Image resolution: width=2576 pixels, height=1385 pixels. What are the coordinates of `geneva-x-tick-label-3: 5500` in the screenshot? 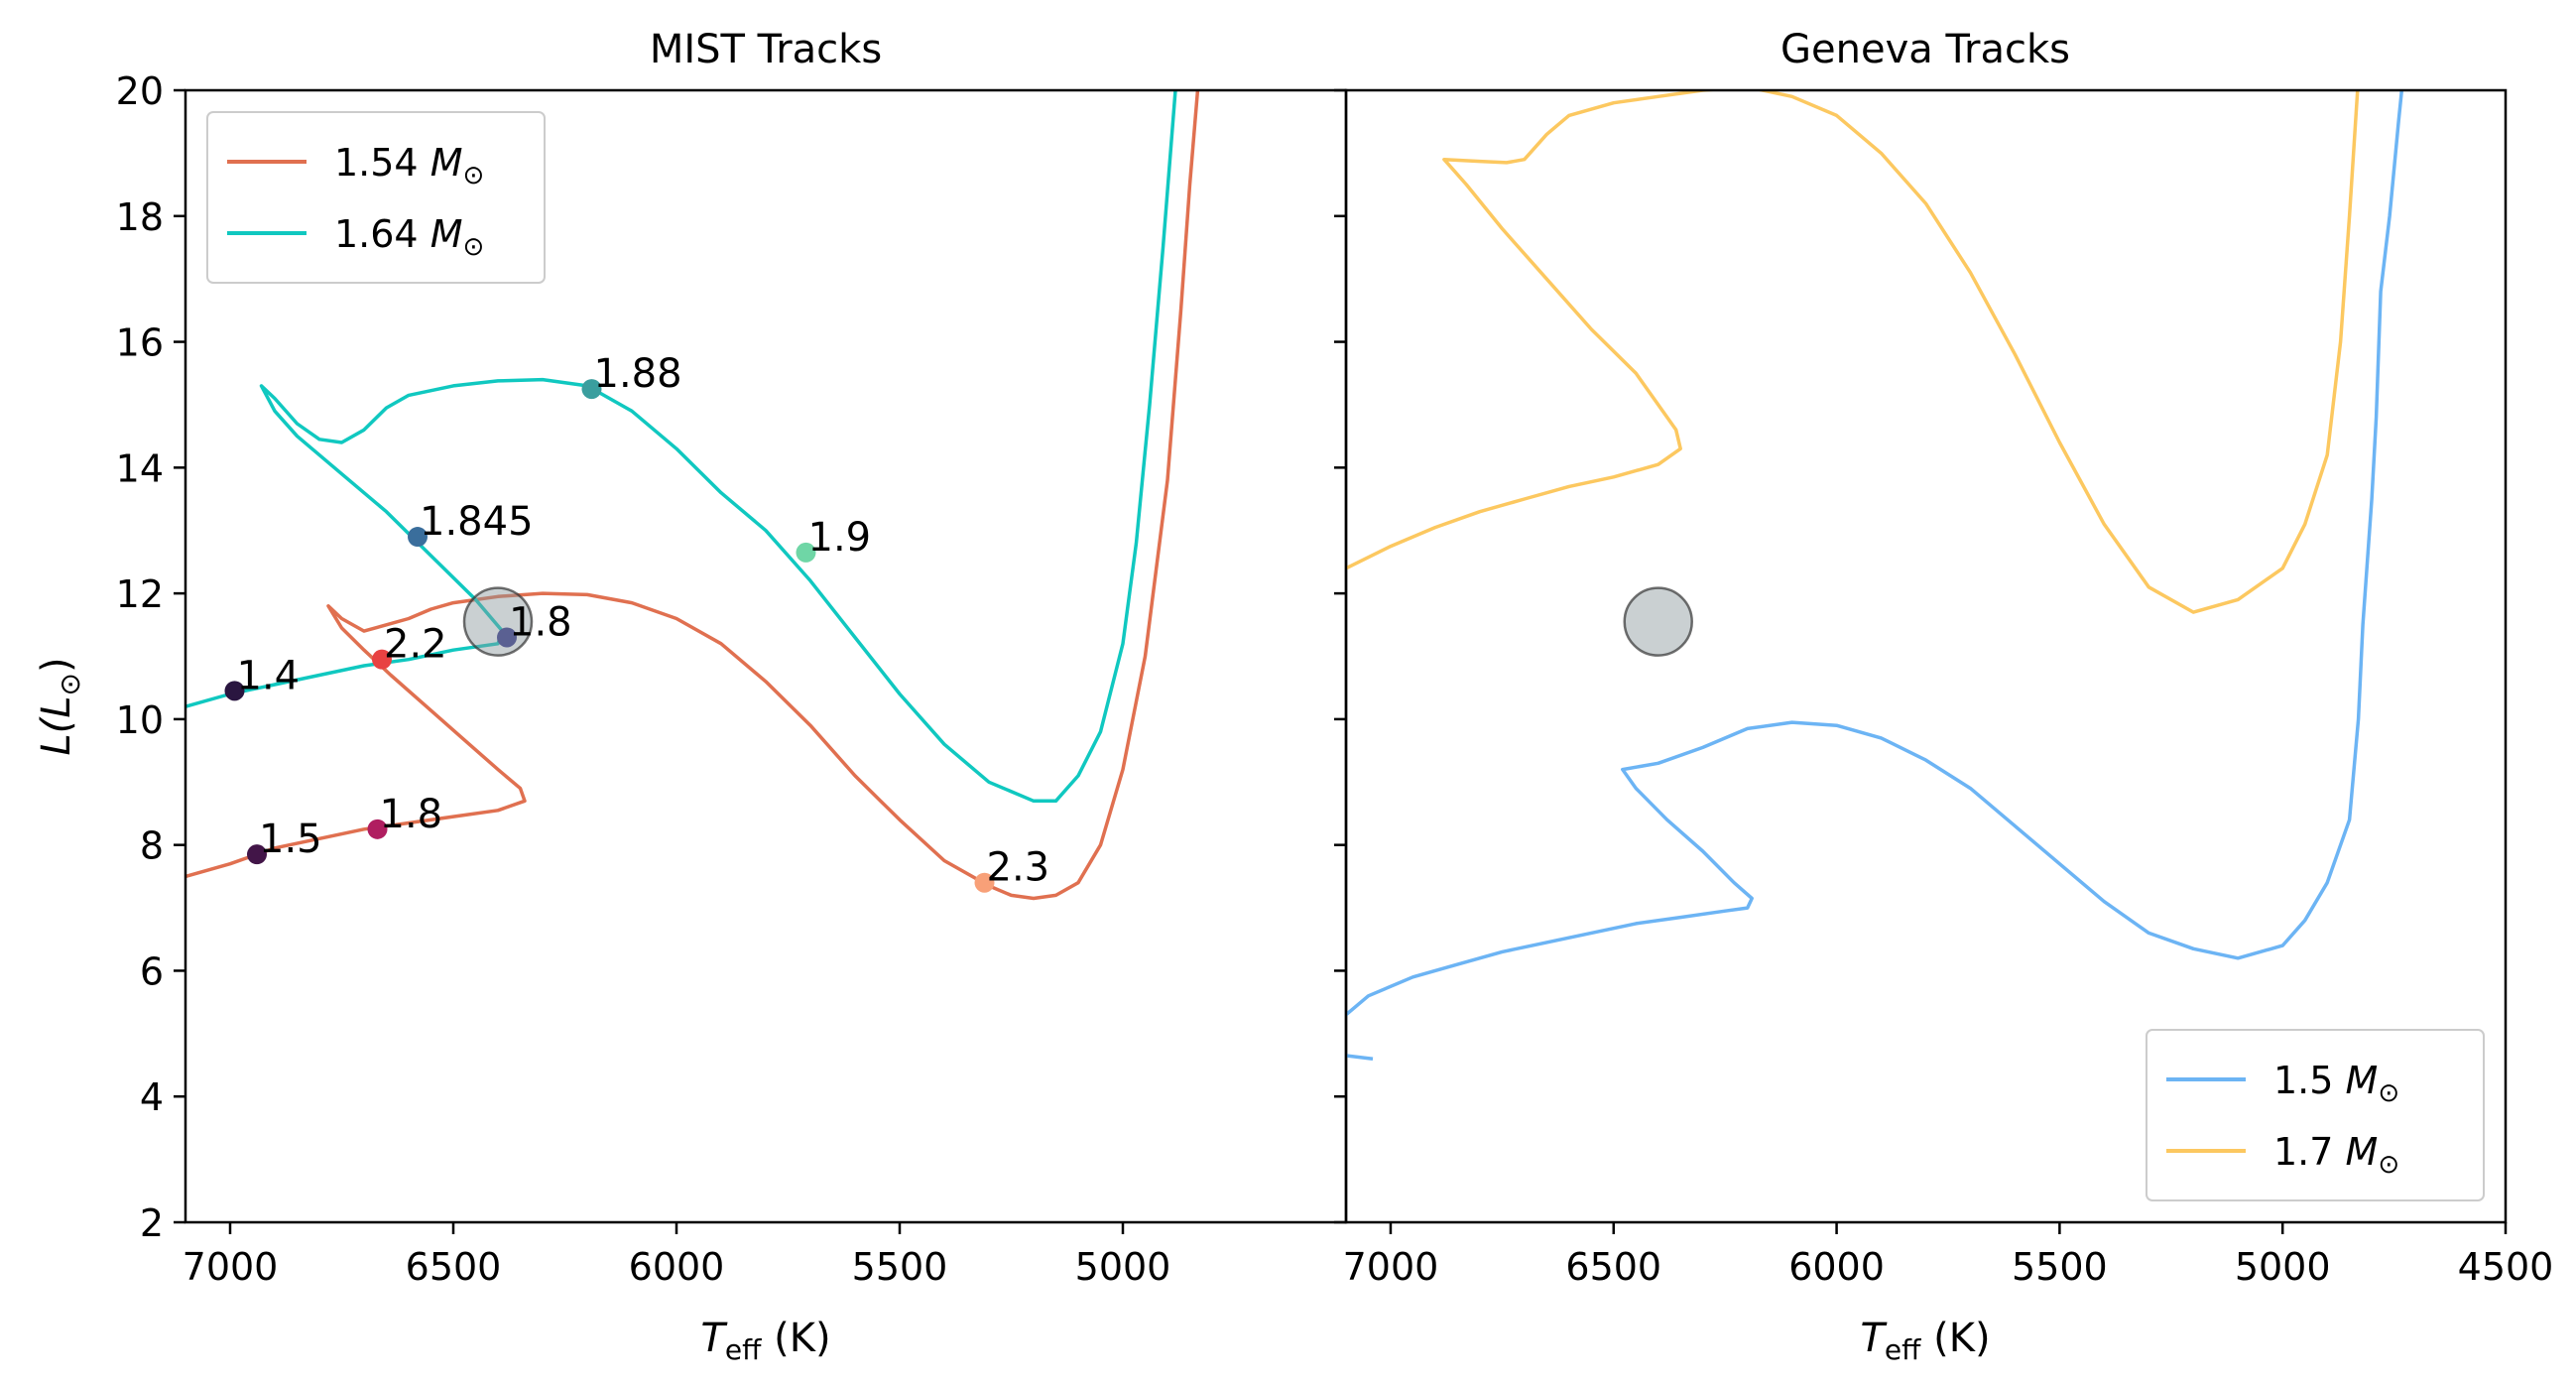 It's located at (2060, 1267).